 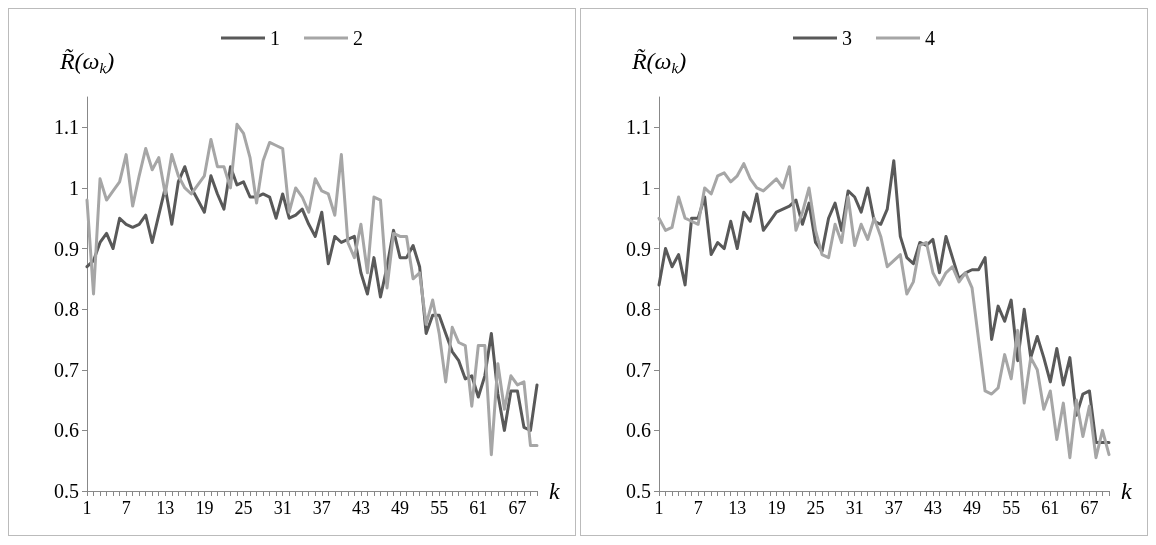 I want to click on legend-label: 3, so click(x=847, y=38).